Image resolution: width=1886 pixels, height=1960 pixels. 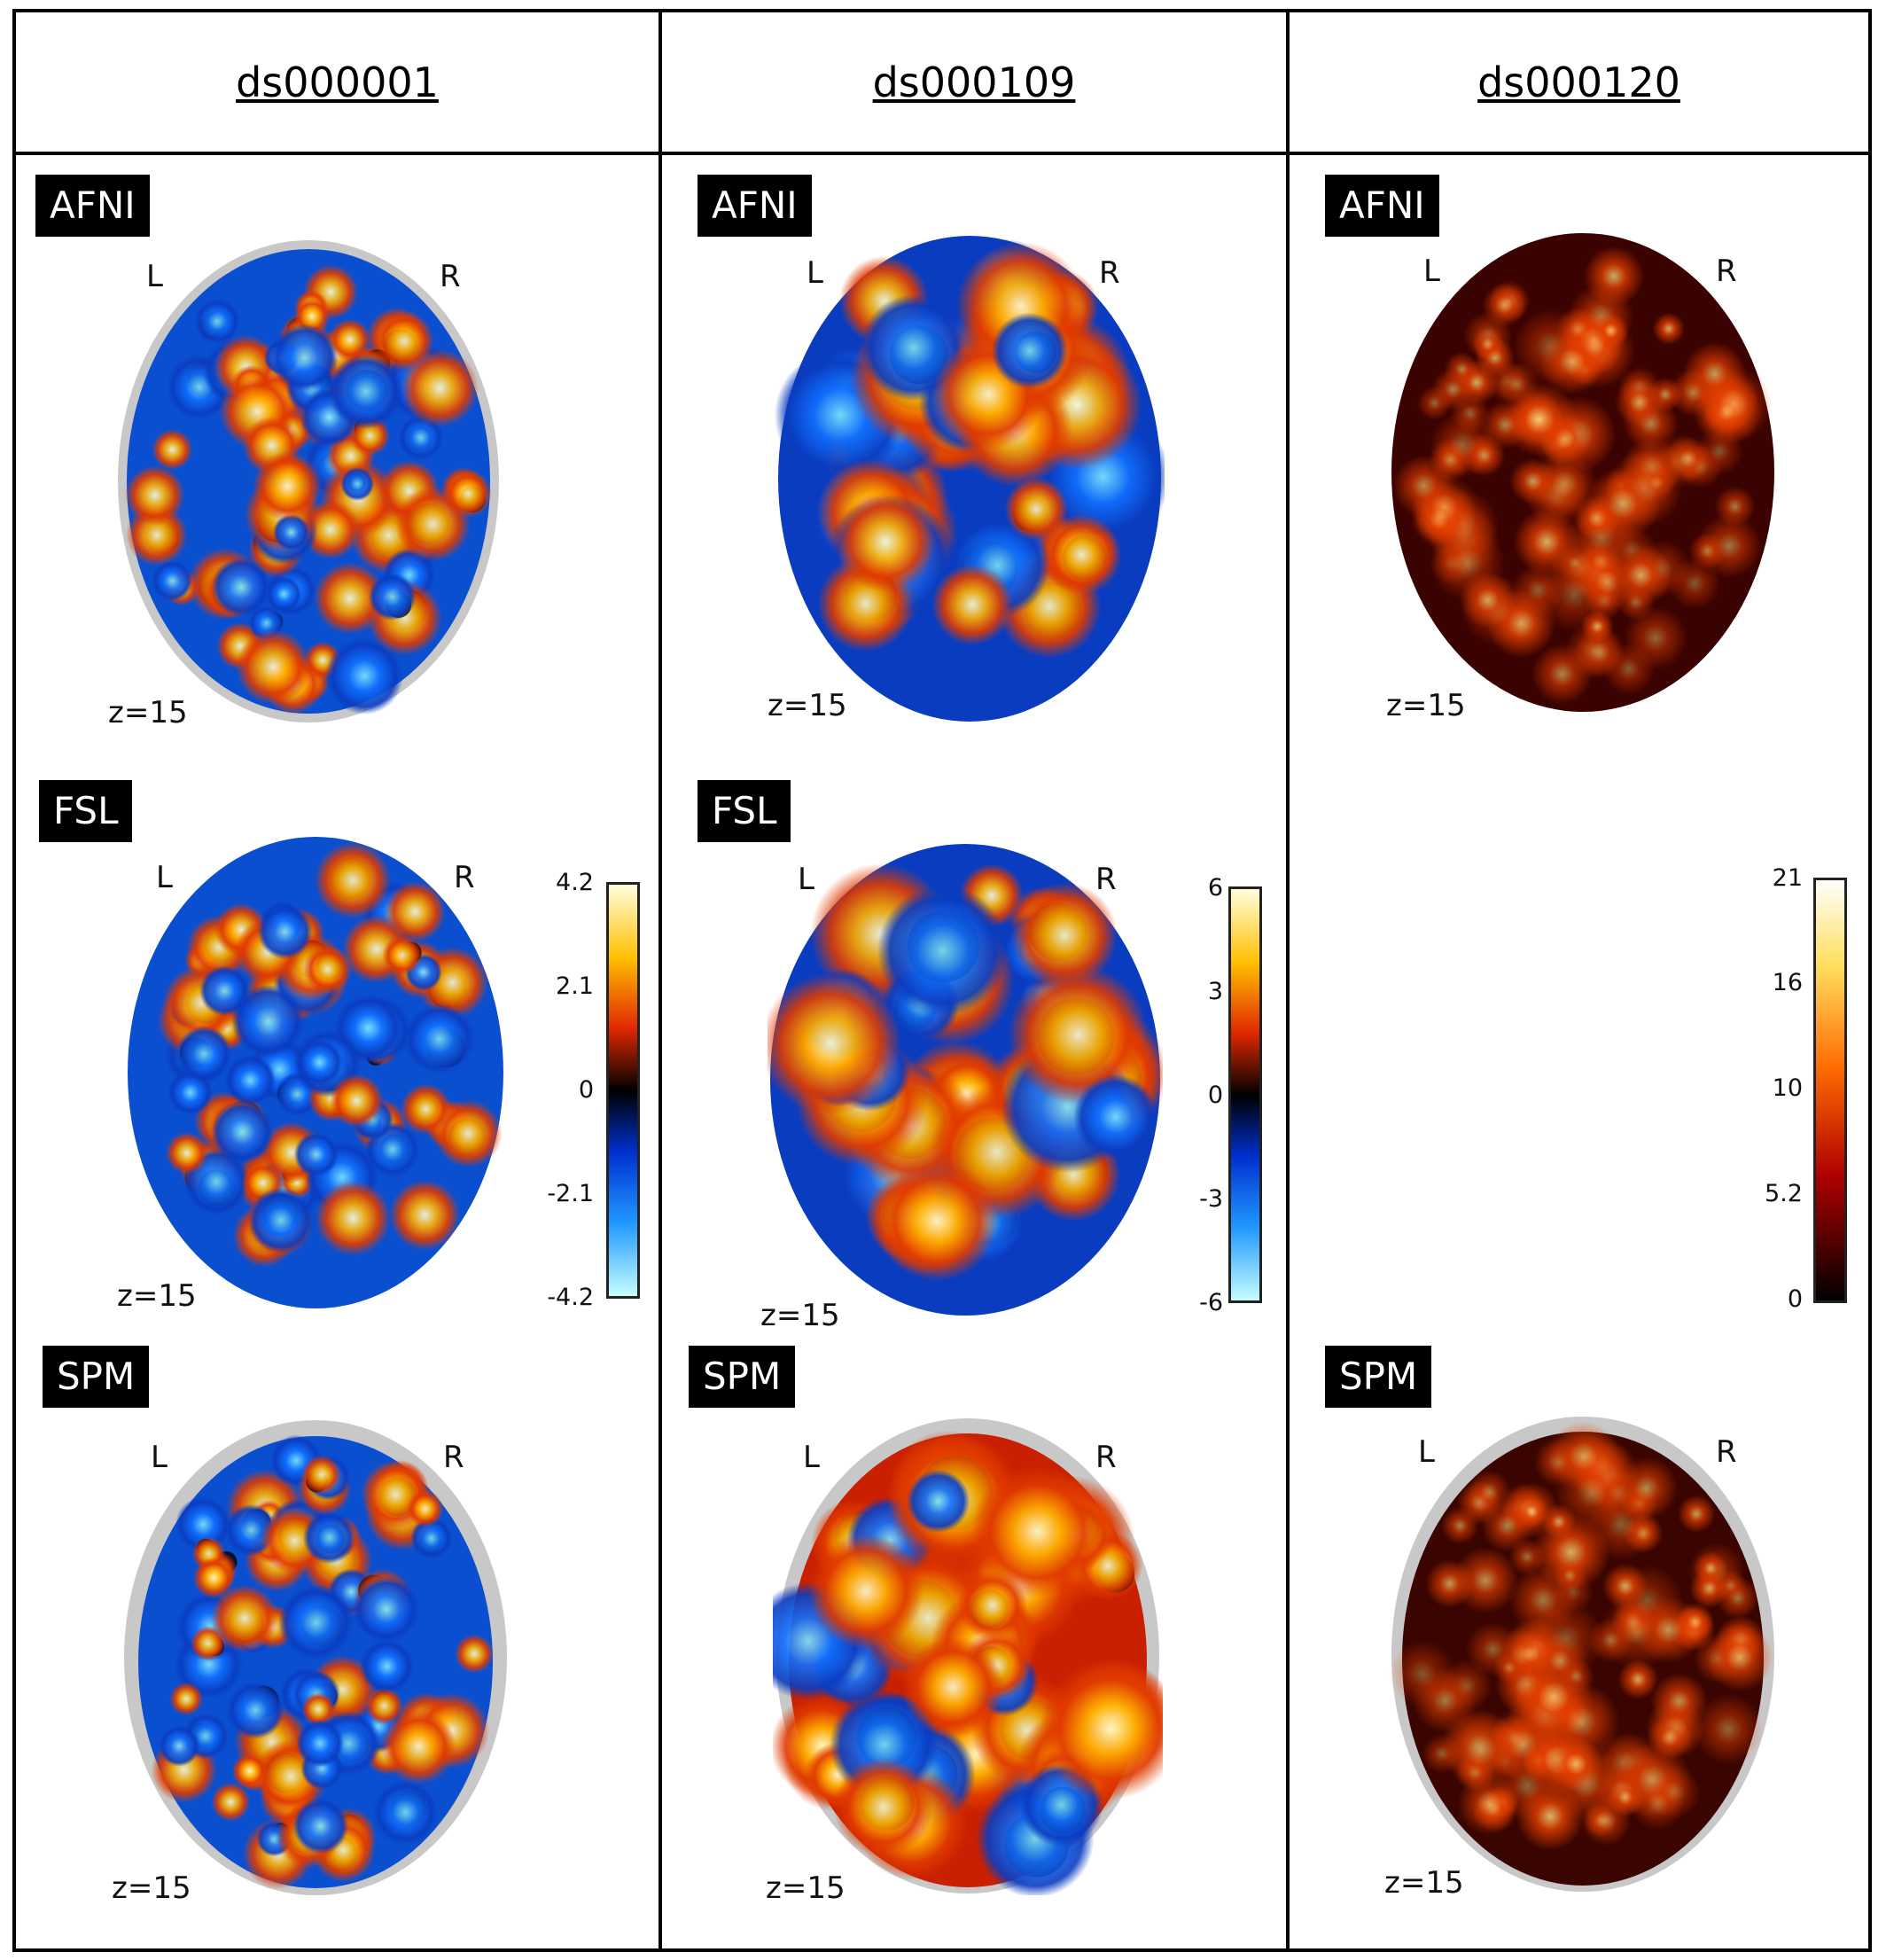 I want to click on colorbar-tick: 10, so click(x=1787, y=1088).